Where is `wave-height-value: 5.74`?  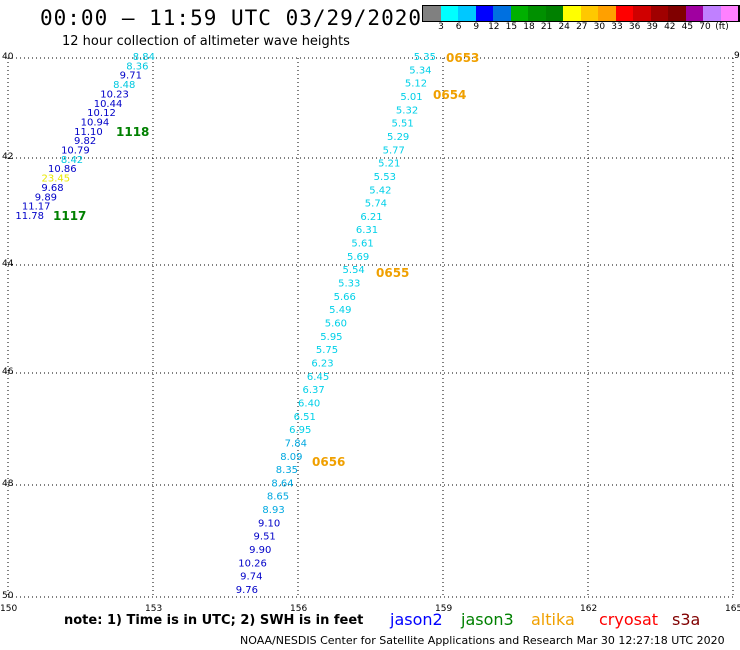 wave-height-value: 5.74 is located at coordinates (376, 204).